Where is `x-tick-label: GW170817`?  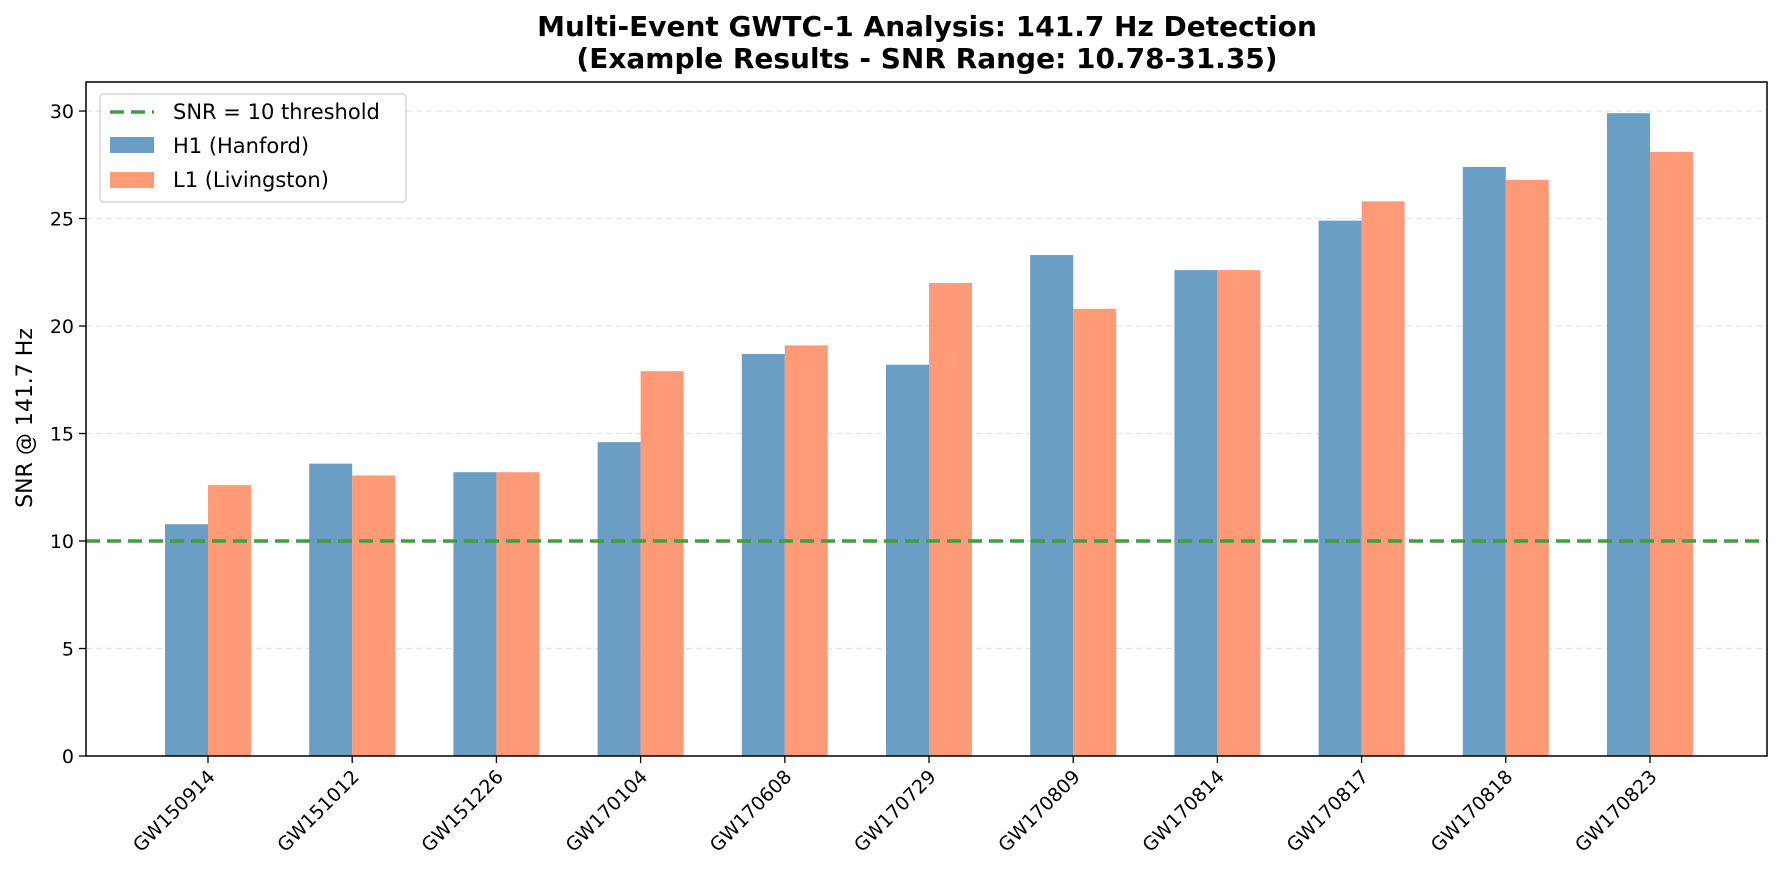 x-tick-label: GW170817 is located at coordinates (1328, 811).